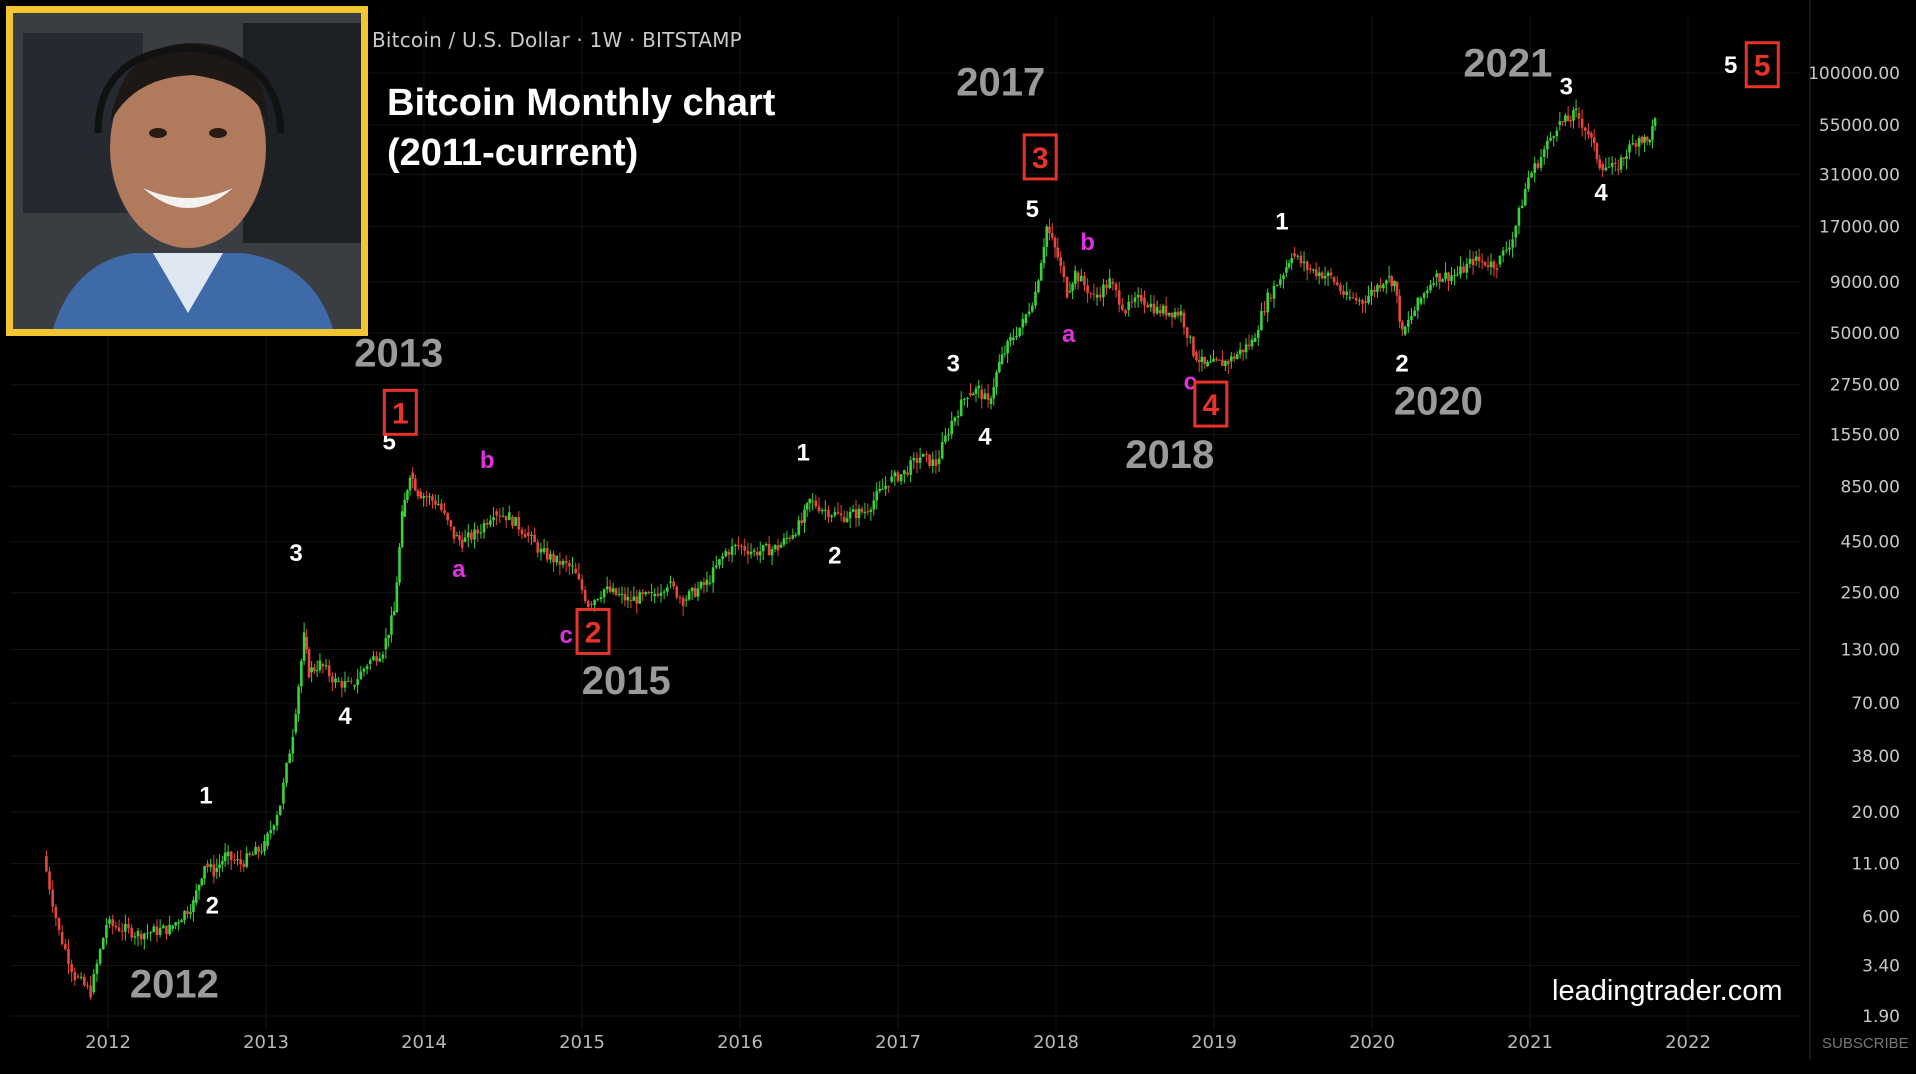  I want to click on subscribe-overlay: SUBSCRIBE, so click(1865, 1043).